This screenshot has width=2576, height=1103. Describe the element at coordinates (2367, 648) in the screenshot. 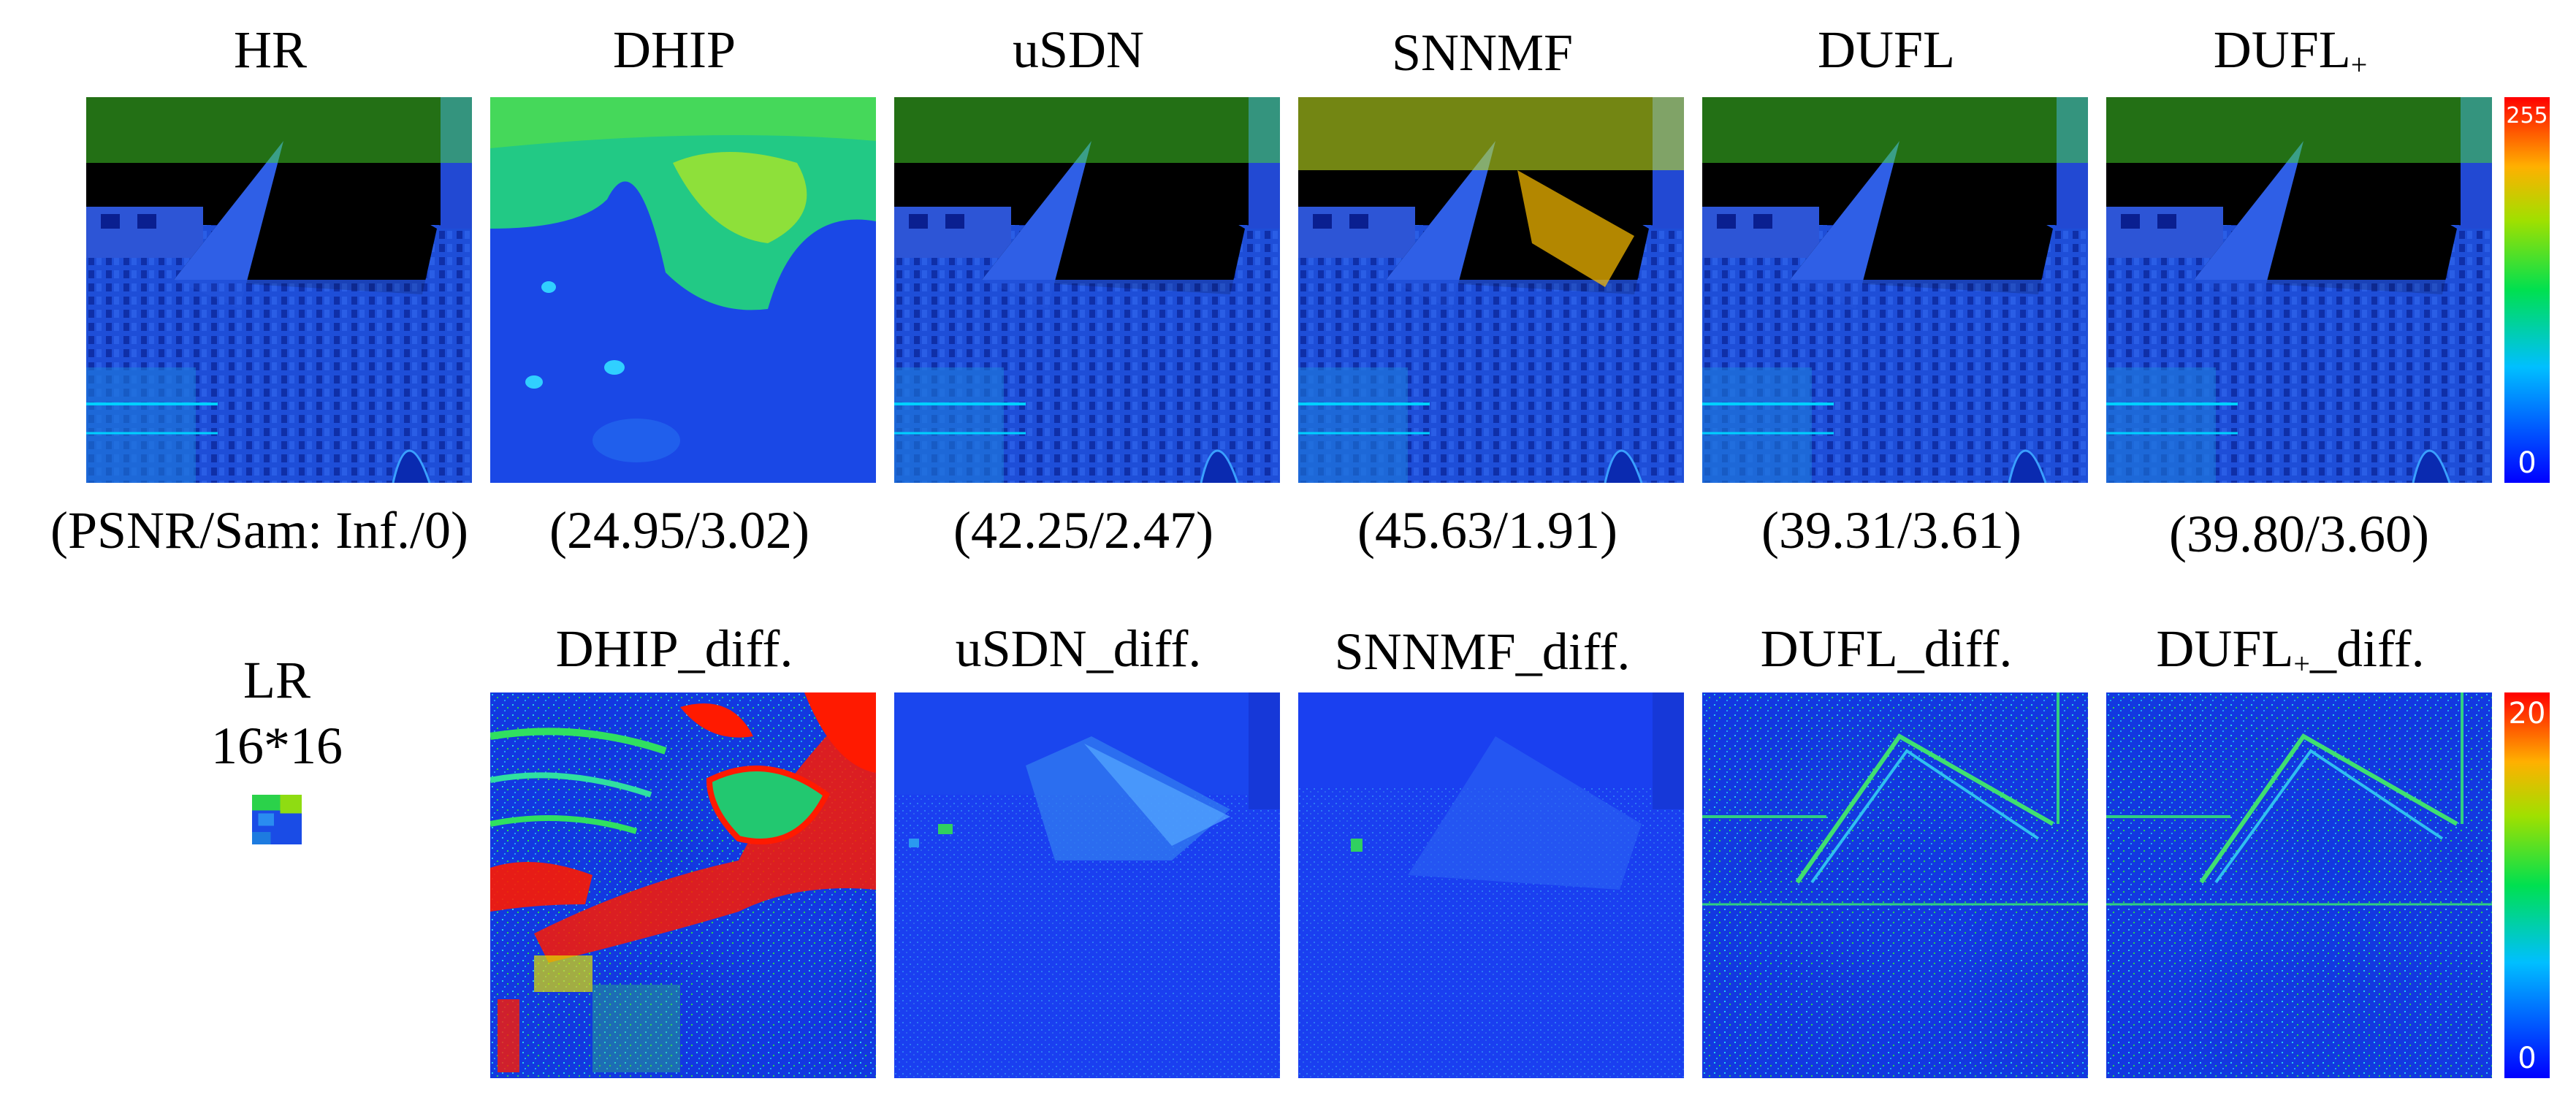

I see `title-dufl-plus-diff-suffix: _diff.` at that location.